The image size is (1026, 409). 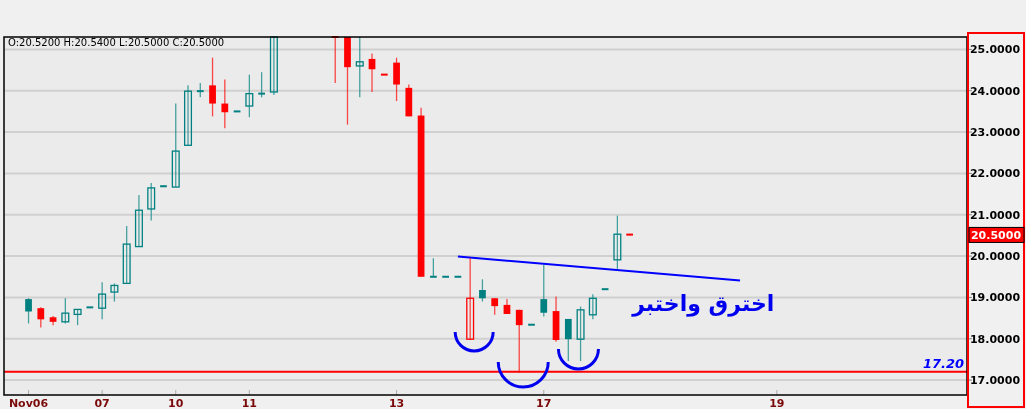 I want to click on annotation: O:20.5200 H:20.5400 L:20.5000 C:20.5000, so click(x=116, y=42).